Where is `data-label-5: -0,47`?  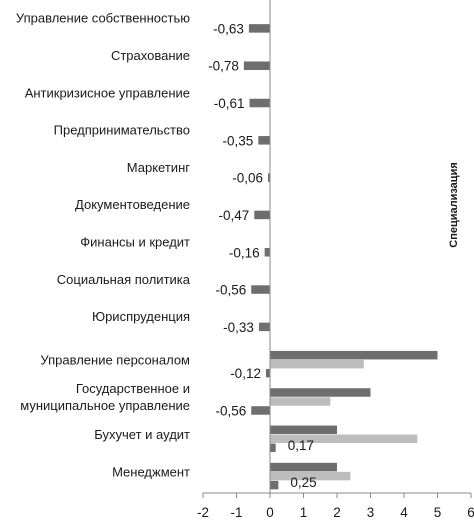 data-label-5: -0,47 is located at coordinates (233, 215).